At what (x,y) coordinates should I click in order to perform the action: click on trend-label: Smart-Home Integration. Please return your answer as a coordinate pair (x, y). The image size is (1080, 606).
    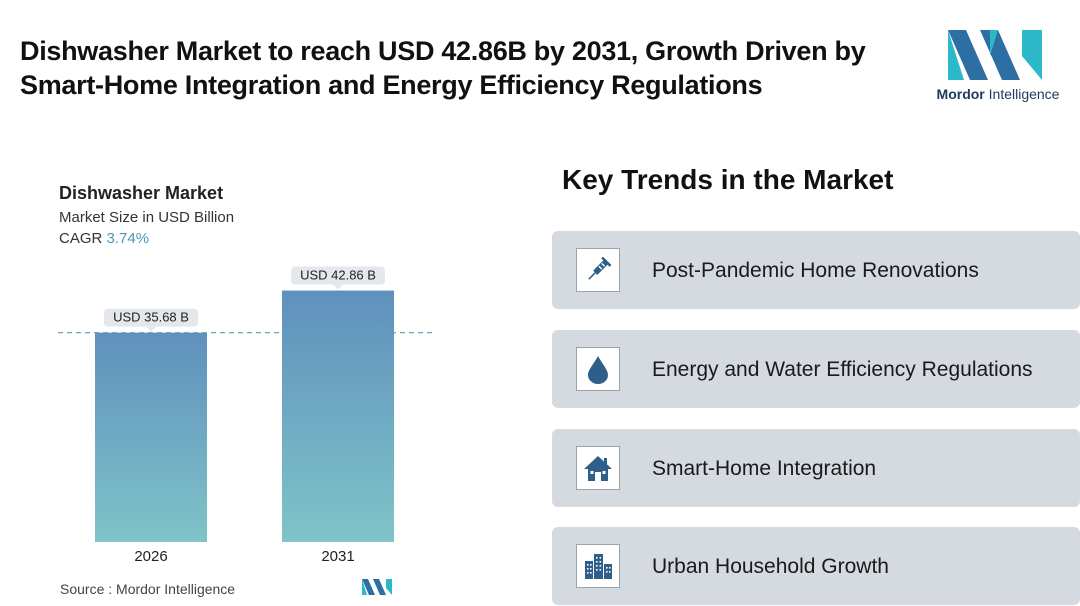
    Looking at the image, I should click on (764, 468).